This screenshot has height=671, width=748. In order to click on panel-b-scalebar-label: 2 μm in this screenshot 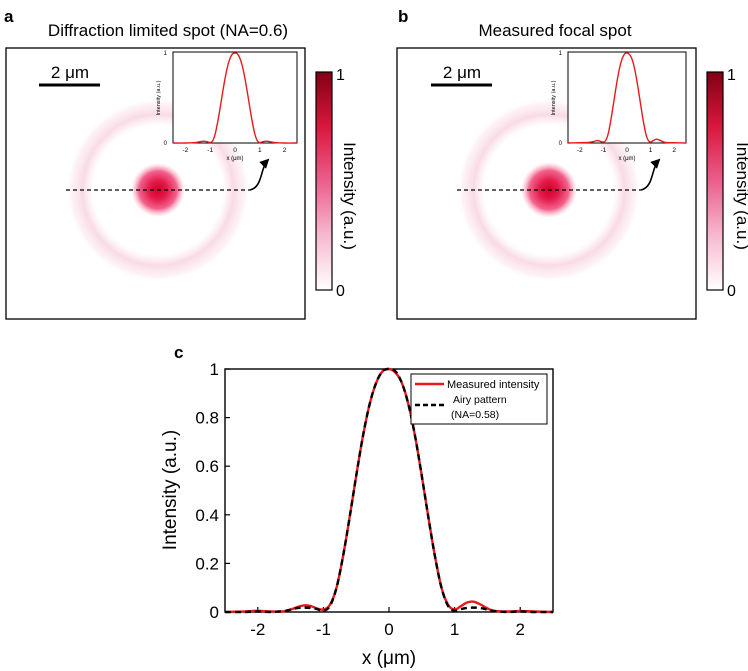, I will do `click(462, 72)`.